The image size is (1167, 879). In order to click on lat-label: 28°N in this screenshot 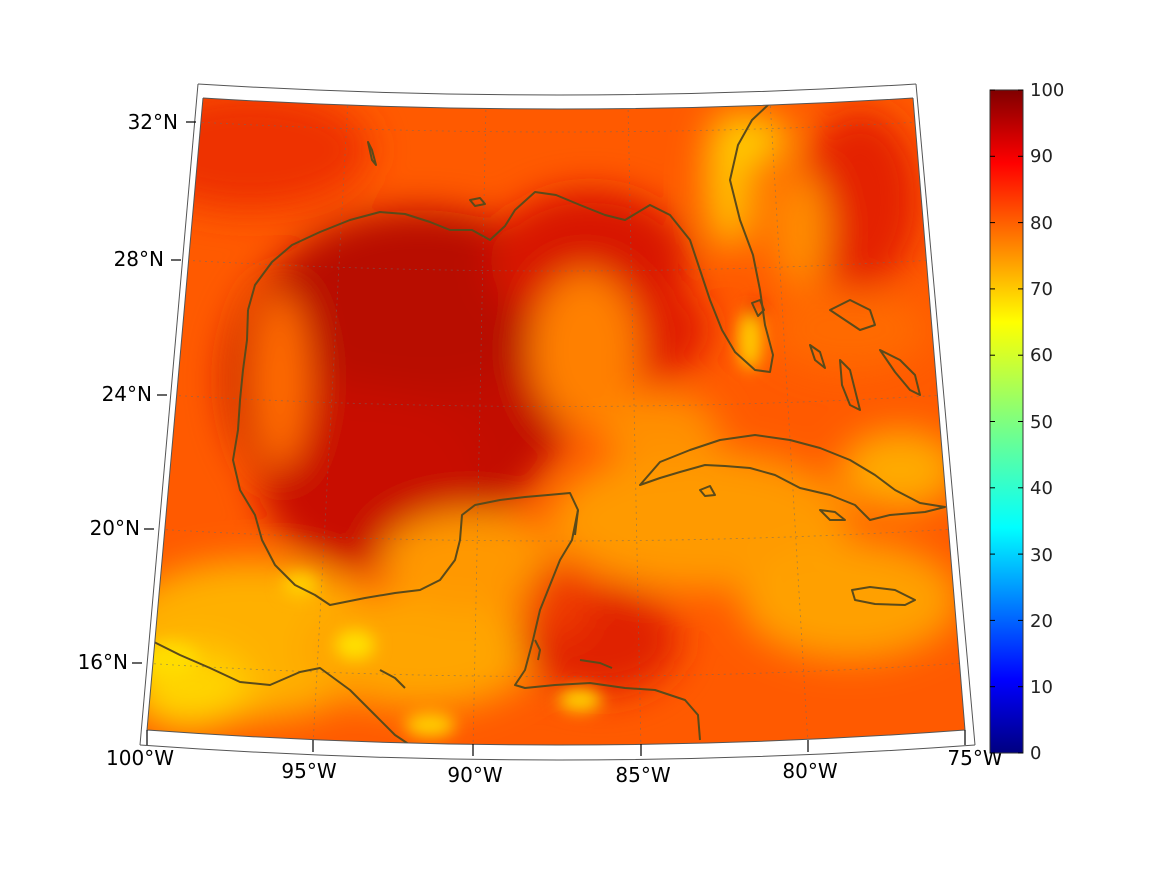, I will do `click(139, 259)`.